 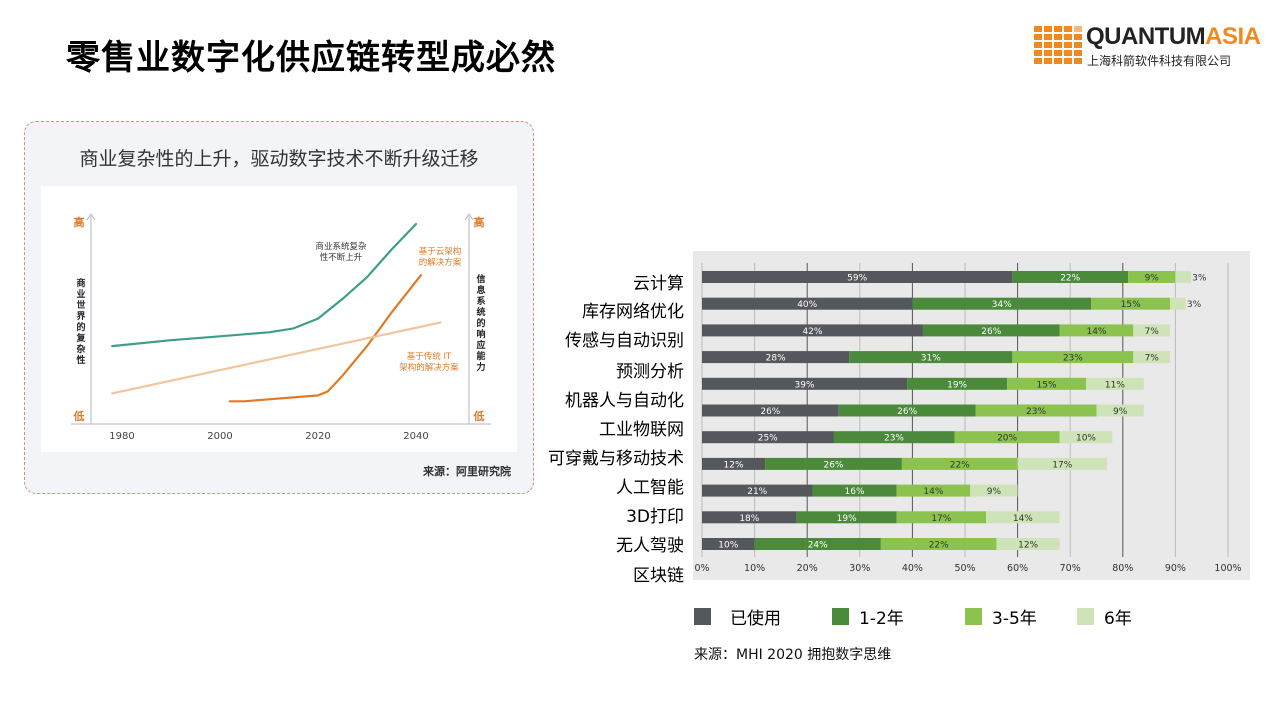 I want to click on bar-chart-category-label: 区块链, so click(x=658, y=576).